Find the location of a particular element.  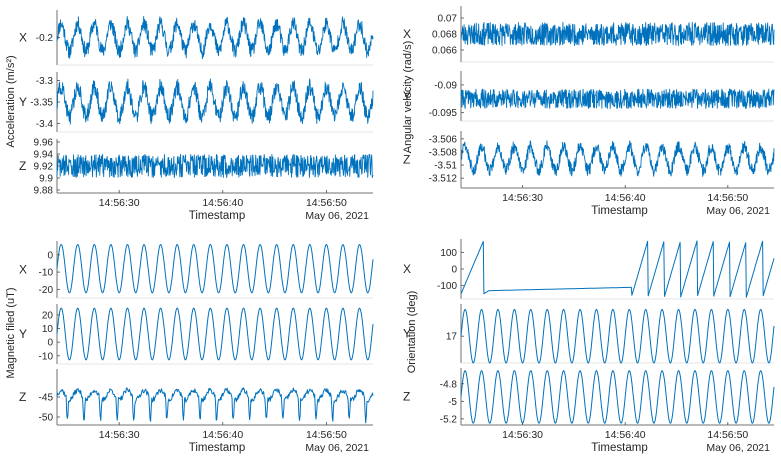

y-tick-label: -3.51 is located at coordinates (445, 166).